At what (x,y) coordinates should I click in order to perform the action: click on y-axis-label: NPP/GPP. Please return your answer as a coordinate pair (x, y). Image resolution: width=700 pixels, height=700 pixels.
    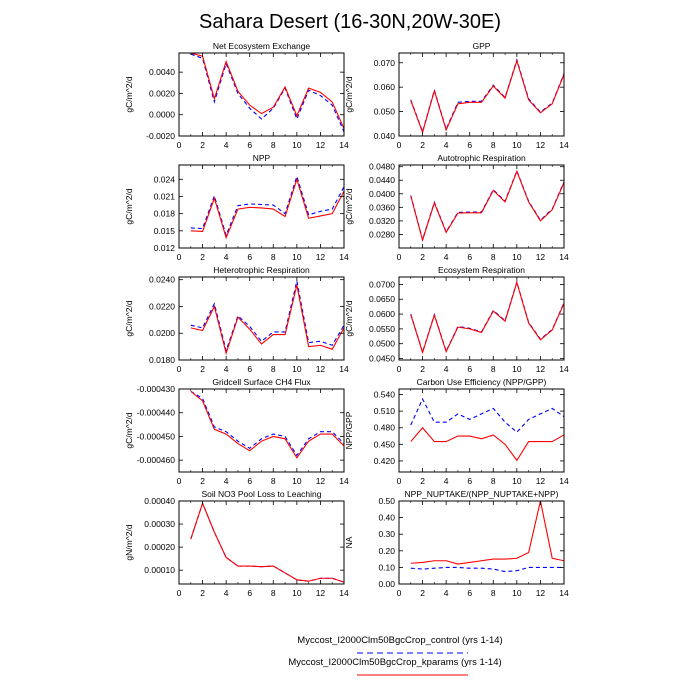
    Looking at the image, I should click on (349, 430).